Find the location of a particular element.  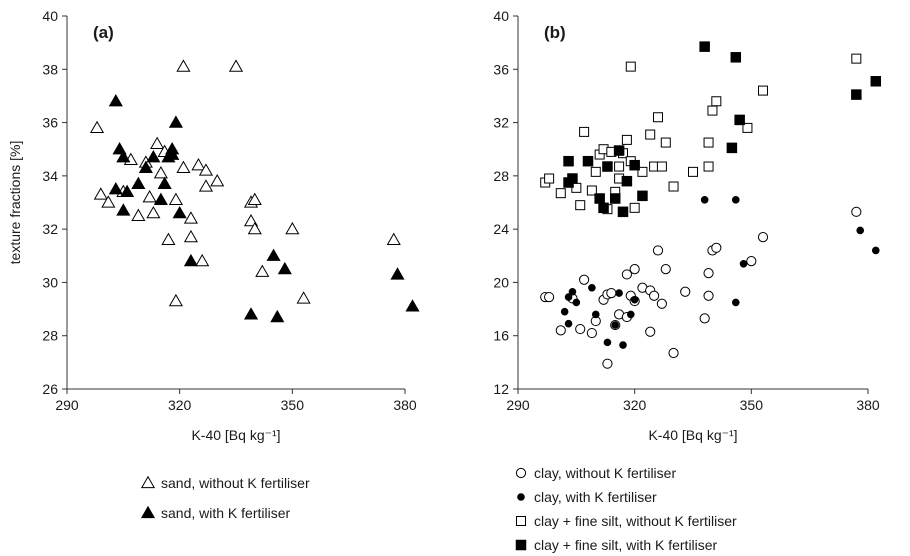

x-tick-label: 350 is located at coordinates (752, 405).